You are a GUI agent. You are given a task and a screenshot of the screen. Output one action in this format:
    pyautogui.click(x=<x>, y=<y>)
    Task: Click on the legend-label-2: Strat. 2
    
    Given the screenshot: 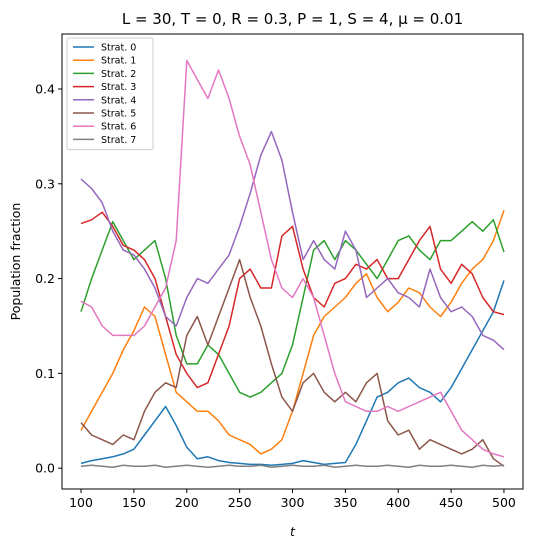 What is the action you would take?
    pyautogui.click(x=118, y=74)
    